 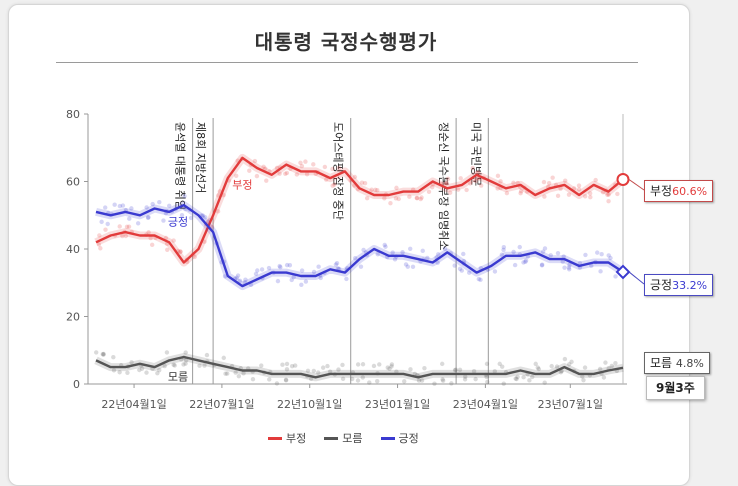 I want to click on chart-legend: 부정 모름 긍정, so click(x=343, y=438).